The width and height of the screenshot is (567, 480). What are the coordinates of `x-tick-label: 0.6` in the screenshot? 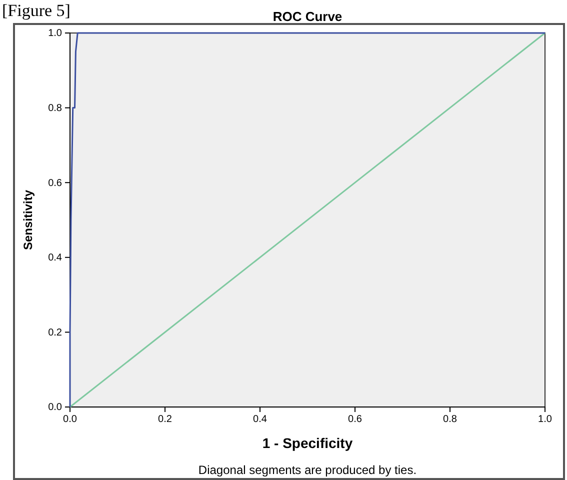 It's located at (355, 420).